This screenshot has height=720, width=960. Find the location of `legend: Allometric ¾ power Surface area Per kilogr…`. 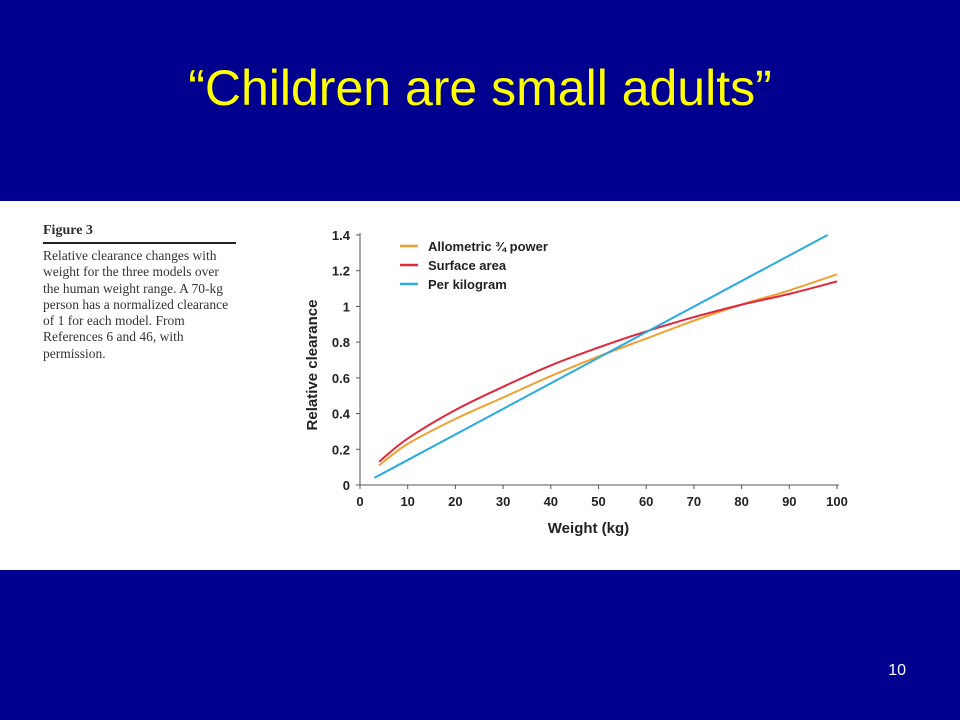

legend: Allometric ¾ power Surface area Per kilogr… is located at coordinates (474, 265).